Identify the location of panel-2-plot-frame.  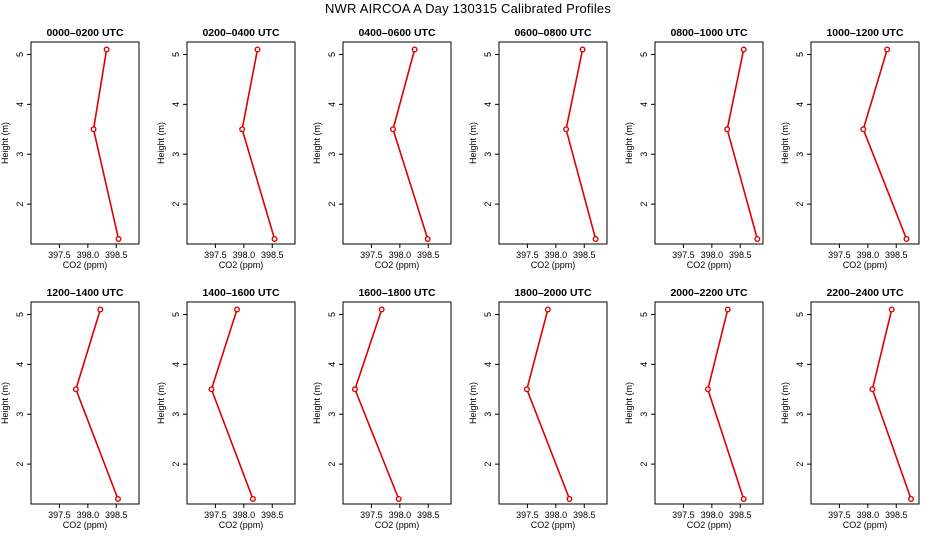
(241, 143).